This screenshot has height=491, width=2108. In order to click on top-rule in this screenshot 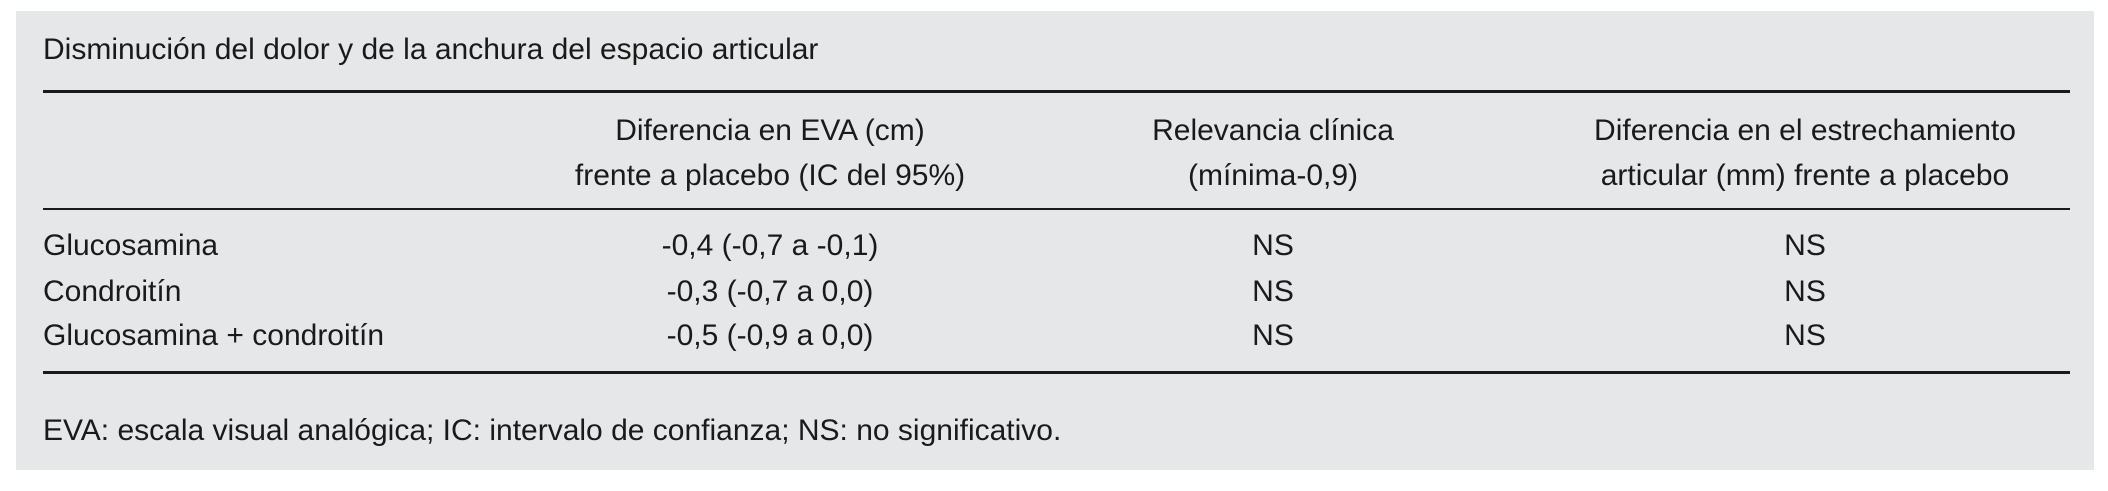, I will do `click(1056, 91)`.